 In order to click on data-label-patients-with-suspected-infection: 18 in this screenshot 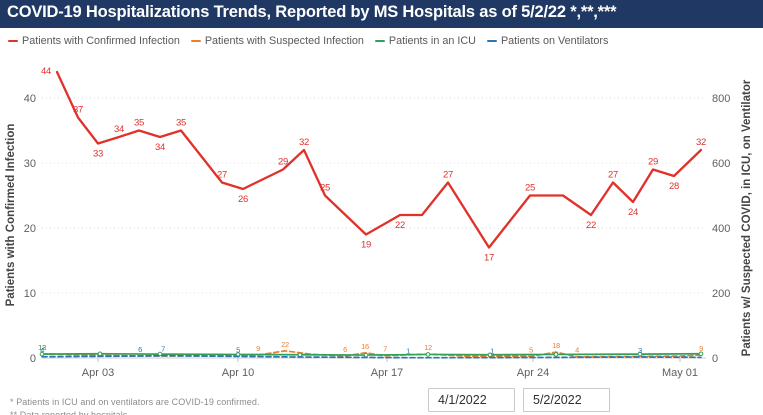, I will do `click(556, 345)`.